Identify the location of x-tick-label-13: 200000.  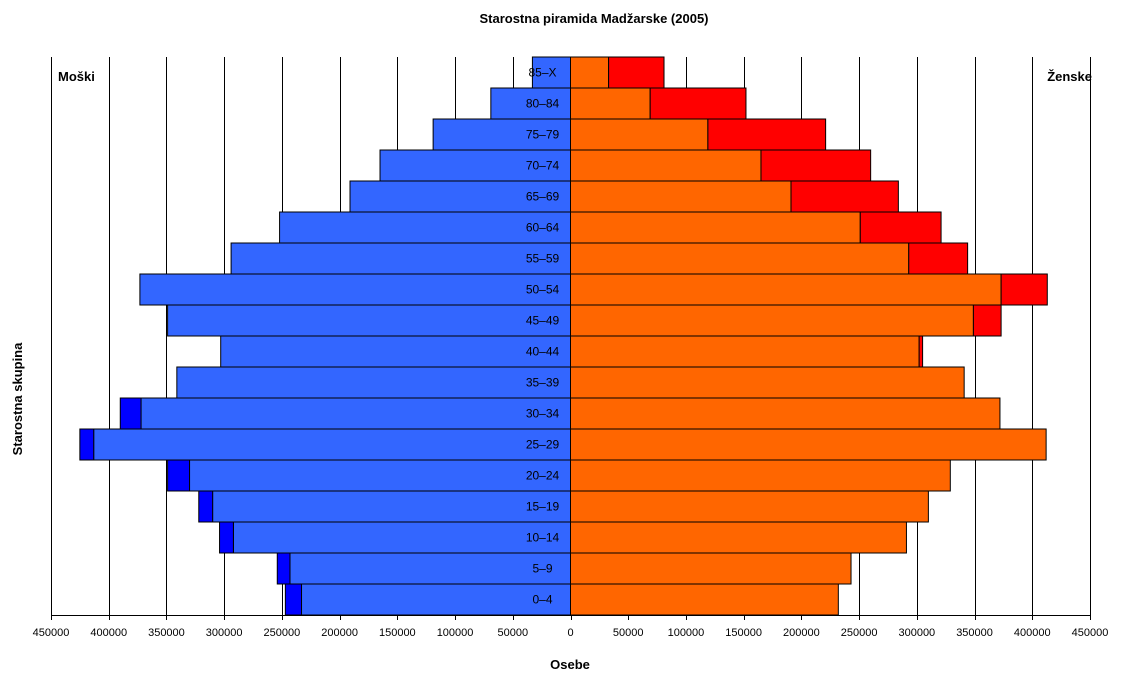
(801, 633).